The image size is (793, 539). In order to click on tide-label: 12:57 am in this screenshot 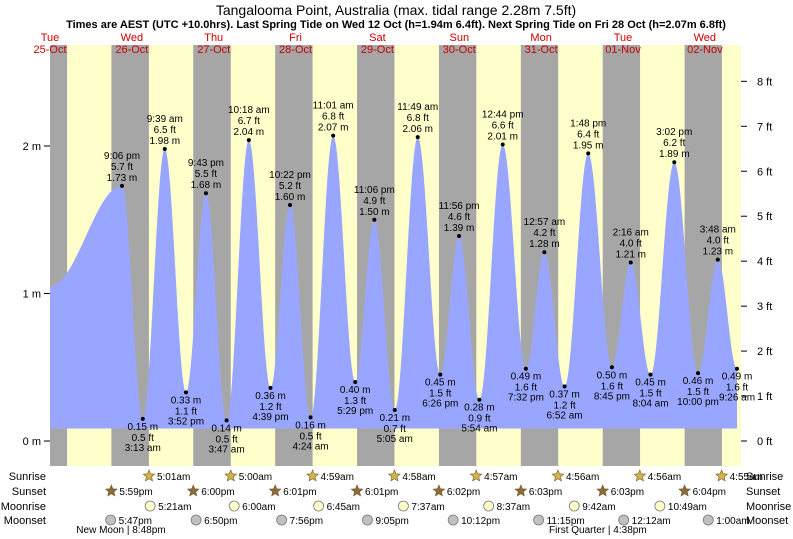, I will do `click(545, 222)`.